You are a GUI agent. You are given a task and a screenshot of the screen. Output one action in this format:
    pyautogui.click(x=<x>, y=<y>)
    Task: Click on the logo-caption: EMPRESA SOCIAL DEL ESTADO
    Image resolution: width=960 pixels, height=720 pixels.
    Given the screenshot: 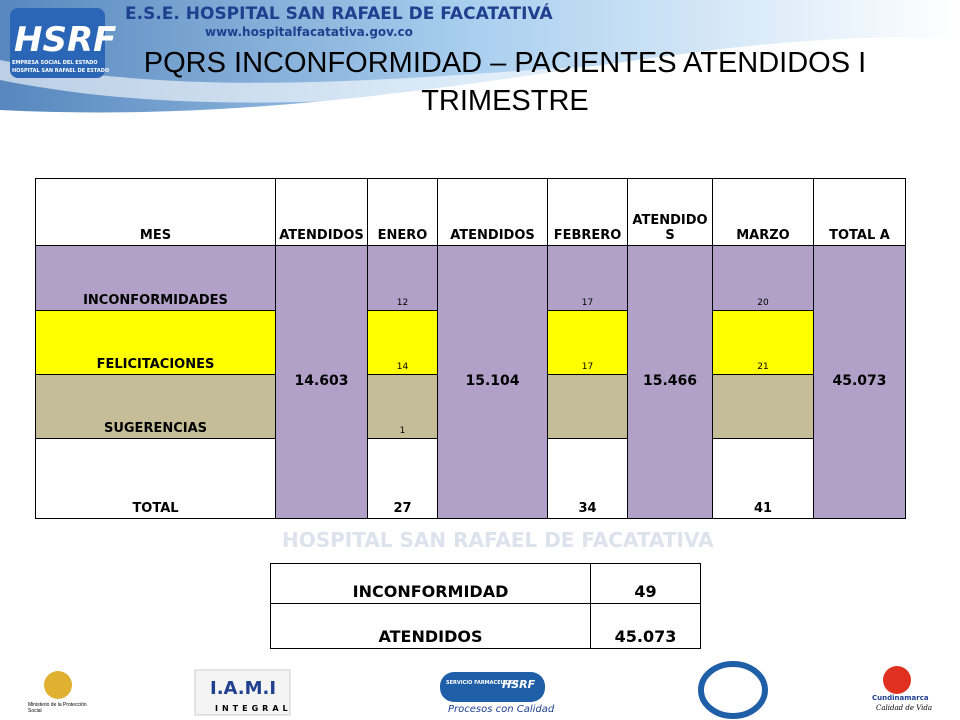 What is the action you would take?
    pyautogui.click(x=55, y=63)
    